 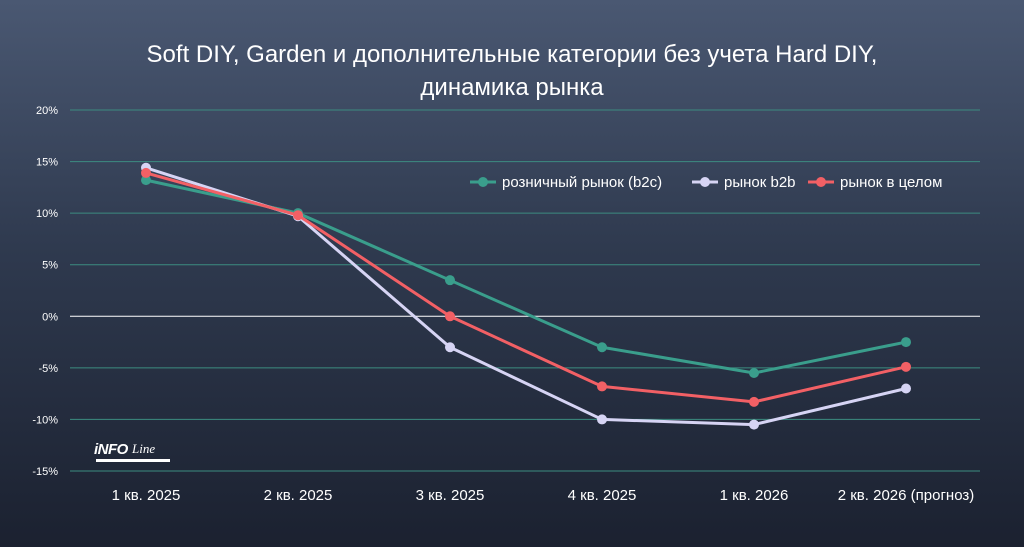 What do you see at coordinates (47, 111) in the screenshot?
I see `y-tick-label: 20%` at bounding box center [47, 111].